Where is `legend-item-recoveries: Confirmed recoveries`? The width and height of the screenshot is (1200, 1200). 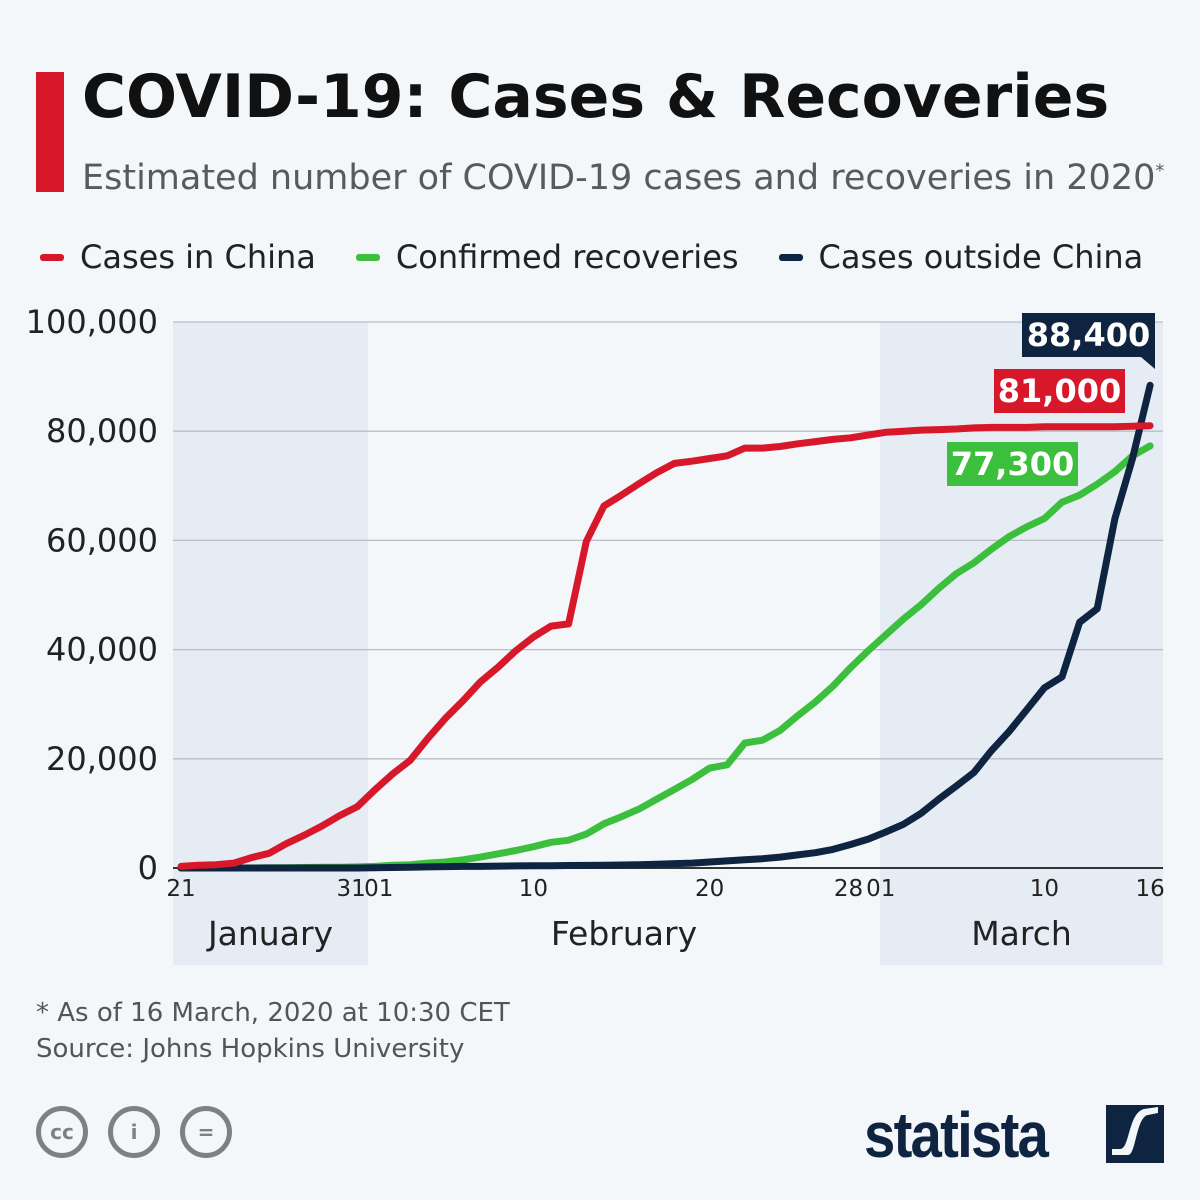 legend-item-recoveries: Confirmed recoveries is located at coordinates (547, 257).